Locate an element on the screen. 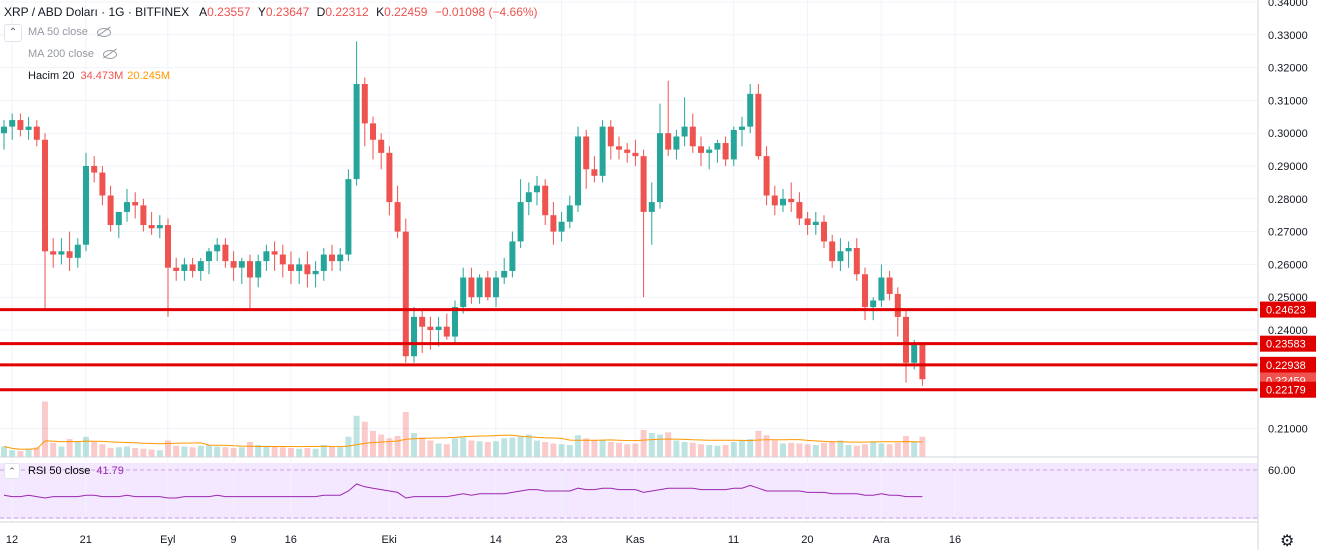 The height and width of the screenshot is (551, 1320). symbol-title: XRP / ABD Doları · 1G · BITFINEX is located at coordinates (97, 12).